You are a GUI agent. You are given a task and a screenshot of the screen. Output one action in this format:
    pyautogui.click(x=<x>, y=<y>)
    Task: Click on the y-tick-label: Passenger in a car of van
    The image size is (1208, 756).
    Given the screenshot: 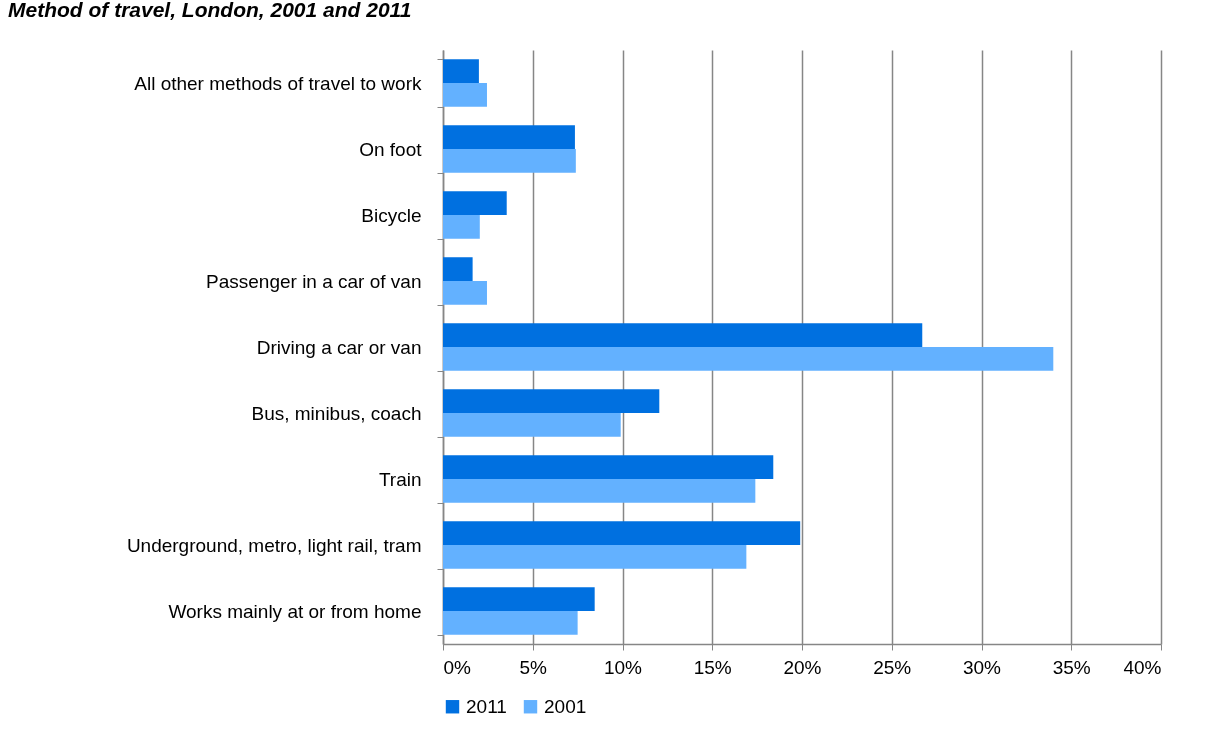 What is the action you would take?
    pyautogui.click(x=314, y=281)
    